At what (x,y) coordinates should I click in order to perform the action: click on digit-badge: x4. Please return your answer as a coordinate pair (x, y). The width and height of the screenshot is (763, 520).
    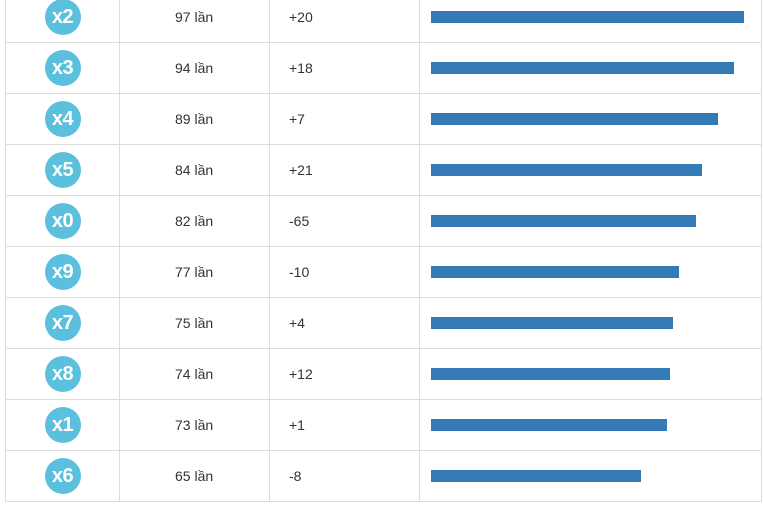
    Looking at the image, I should click on (62, 119).